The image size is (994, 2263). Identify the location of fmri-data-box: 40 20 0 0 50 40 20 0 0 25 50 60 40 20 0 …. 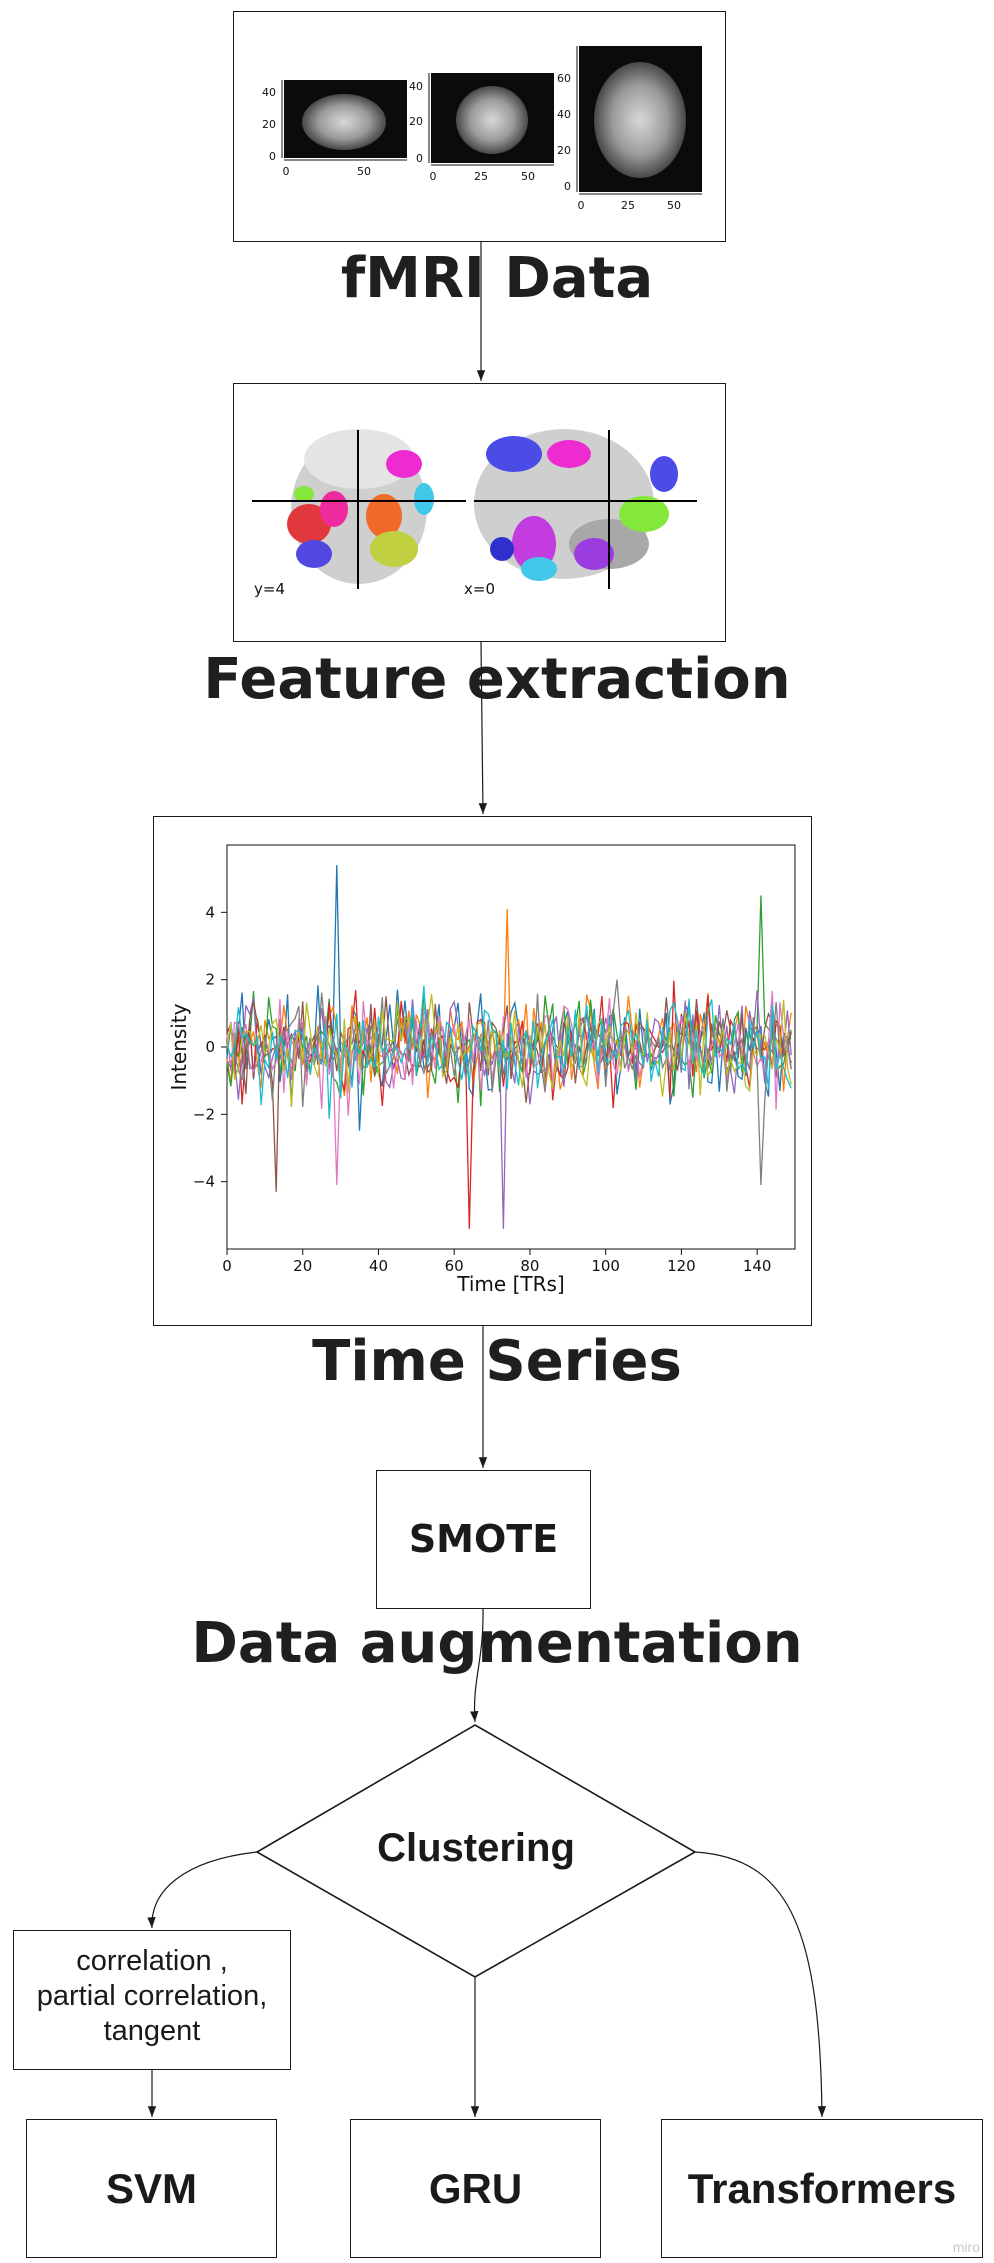
(479, 126).